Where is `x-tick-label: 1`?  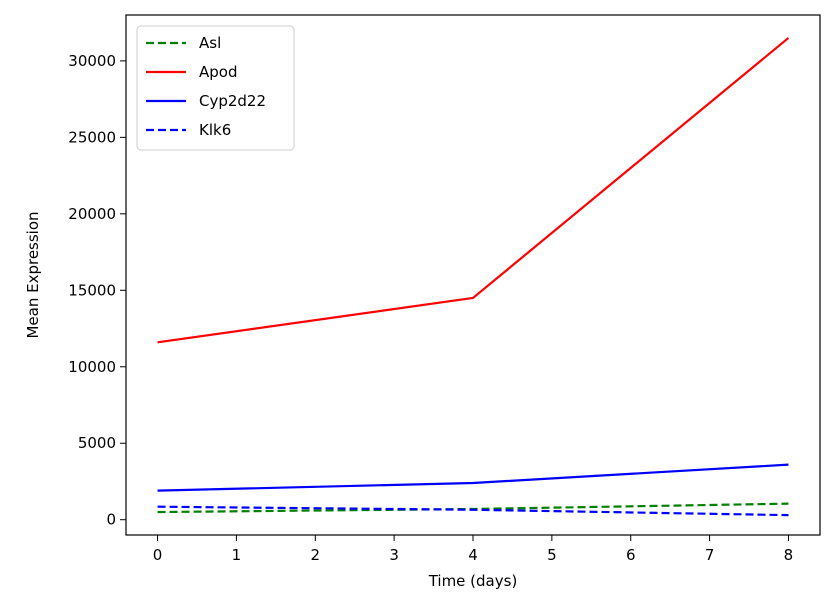 x-tick-label: 1 is located at coordinates (237, 555).